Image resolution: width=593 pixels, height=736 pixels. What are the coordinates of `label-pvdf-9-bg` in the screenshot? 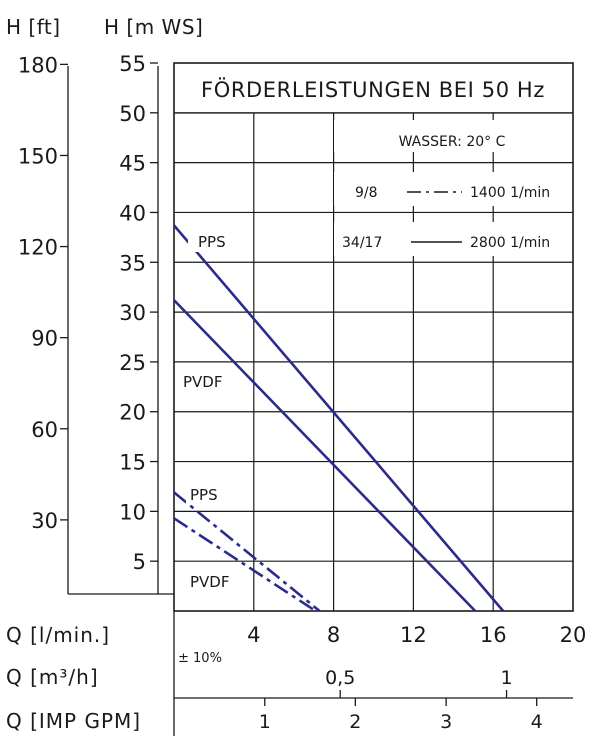 It's located at (215, 581).